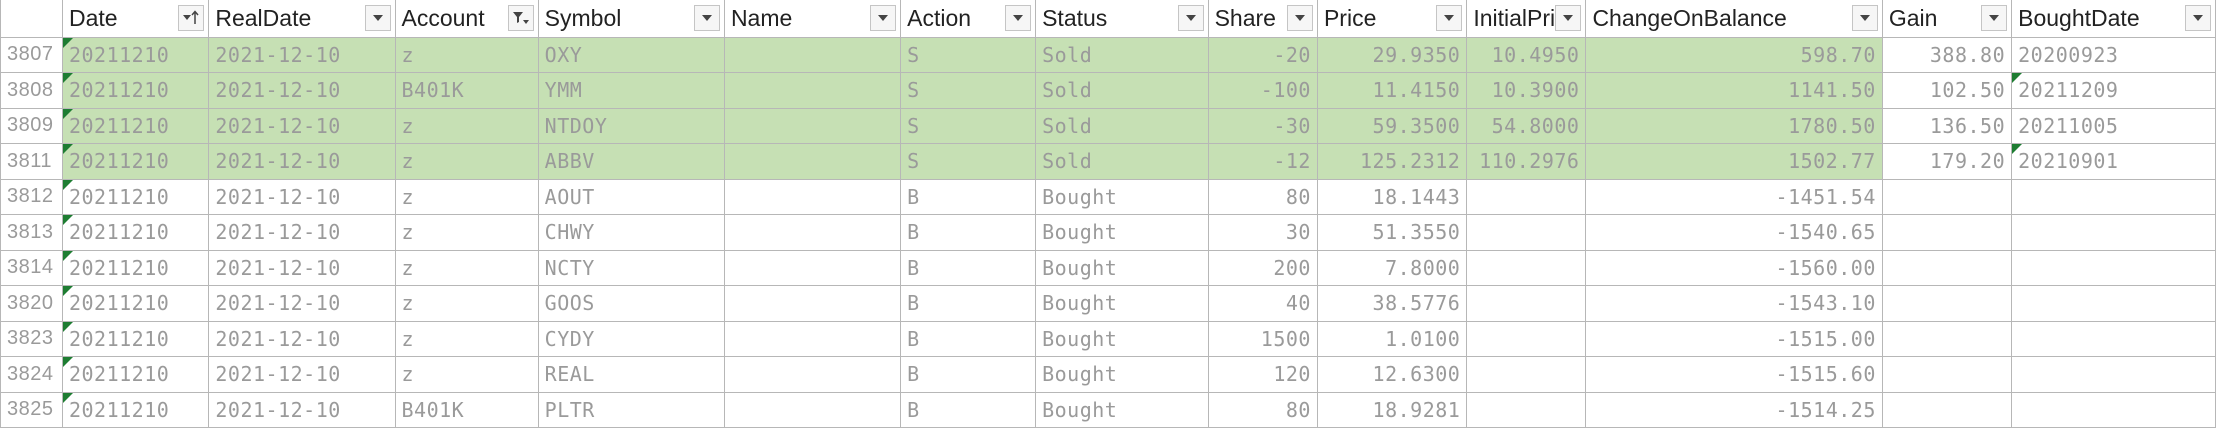 The height and width of the screenshot is (439, 2216). I want to click on cell-symbol: NCTY, so click(631, 267).